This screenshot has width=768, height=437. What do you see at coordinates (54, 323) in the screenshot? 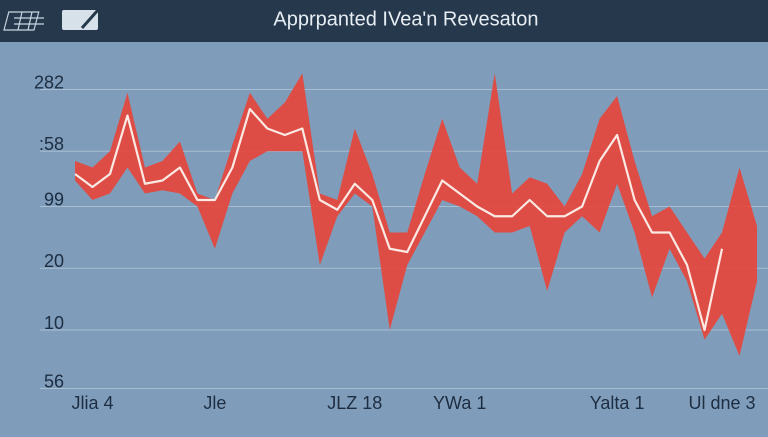
I see `y-tick-label: 10` at bounding box center [54, 323].